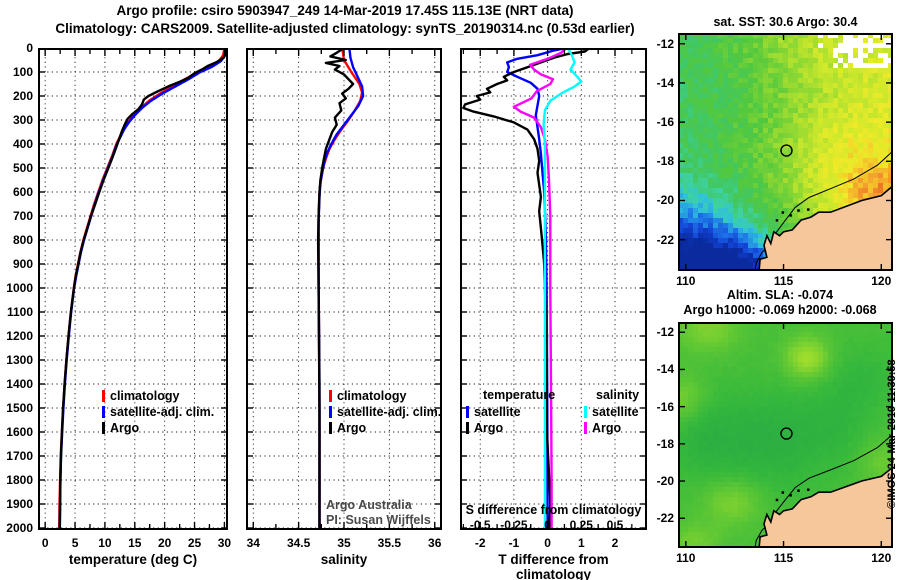 This screenshot has width=900, height=580. What do you see at coordinates (665, 161) in the screenshot?
I see `map-lat-tick-label: -18` at bounding box center [665, 161].